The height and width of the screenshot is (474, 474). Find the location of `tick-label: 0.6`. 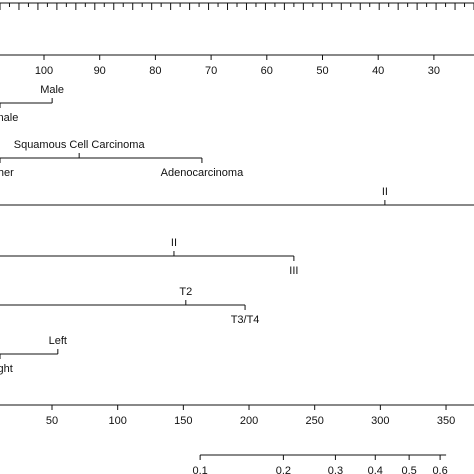

tick-label: 0.6 is located at coordinates (439, 469).